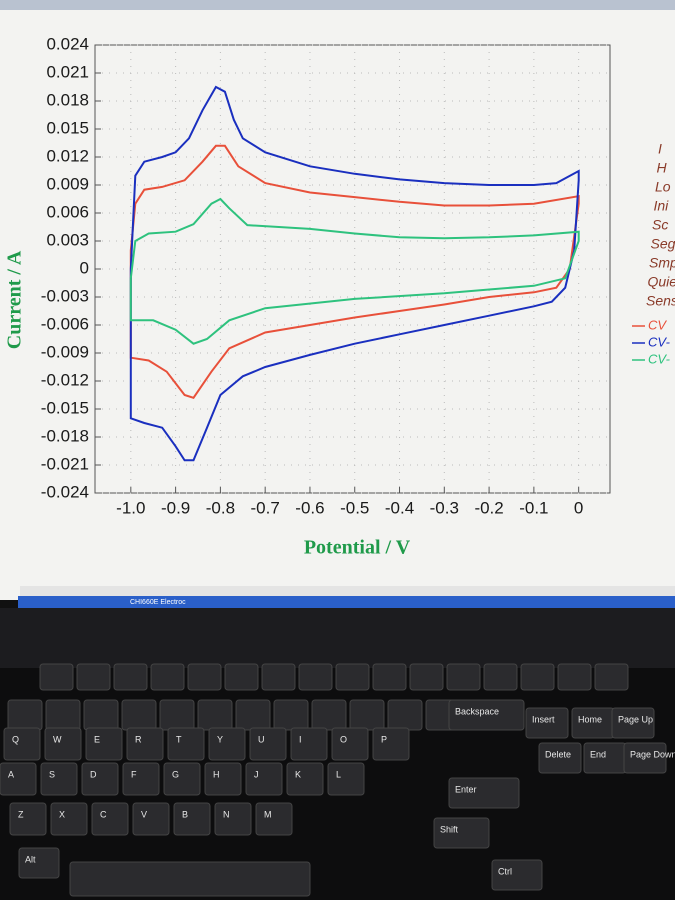  What do you see at coordinates (298, 774) in the screenshot?
I see `key-label: K` at bounding box center [298, 774].